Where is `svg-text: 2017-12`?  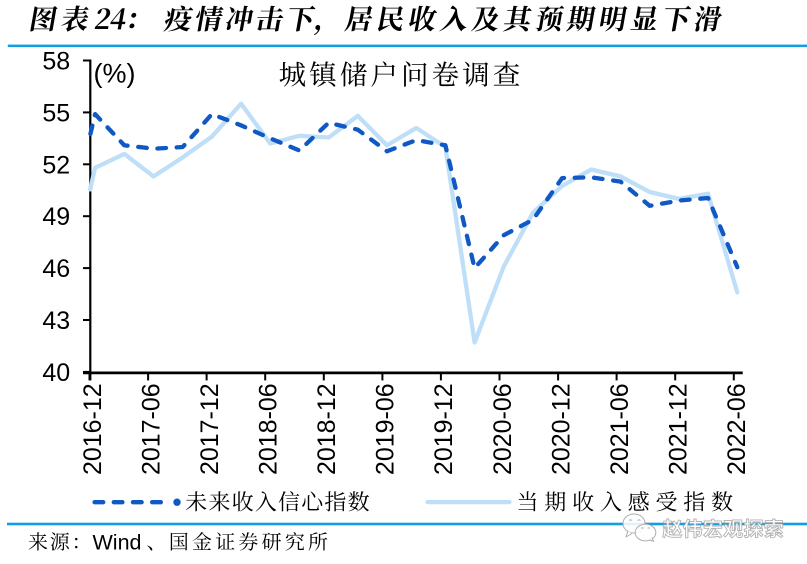
svg-text: 2017-12 is located at coordinates (210, 429).